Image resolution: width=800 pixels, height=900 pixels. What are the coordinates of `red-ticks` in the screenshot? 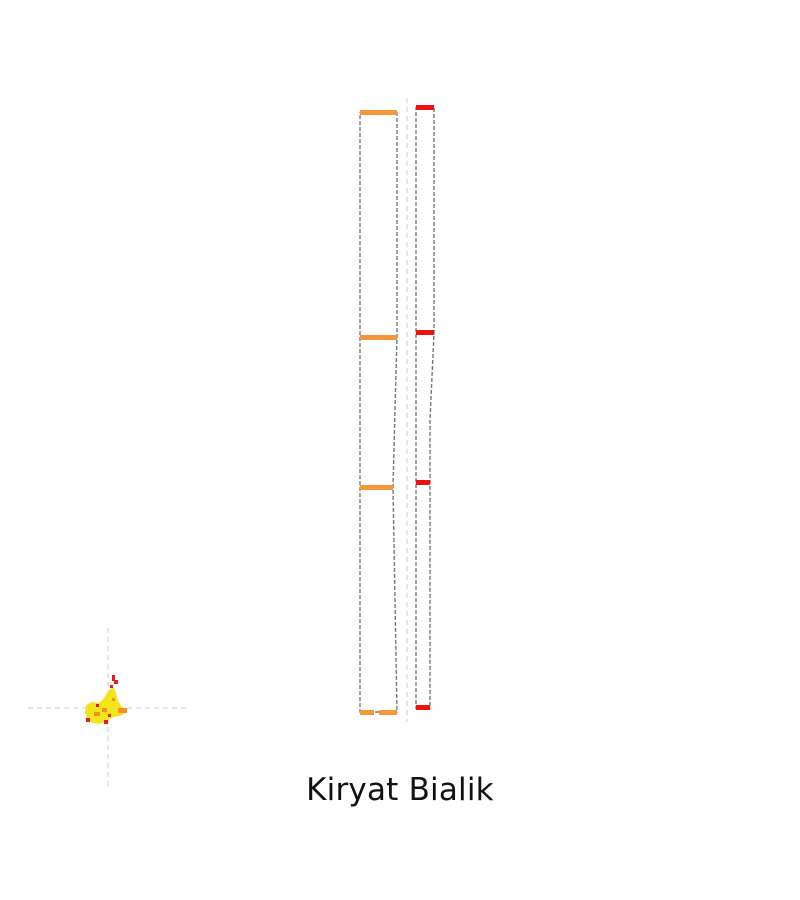 It's located at (425, 407).